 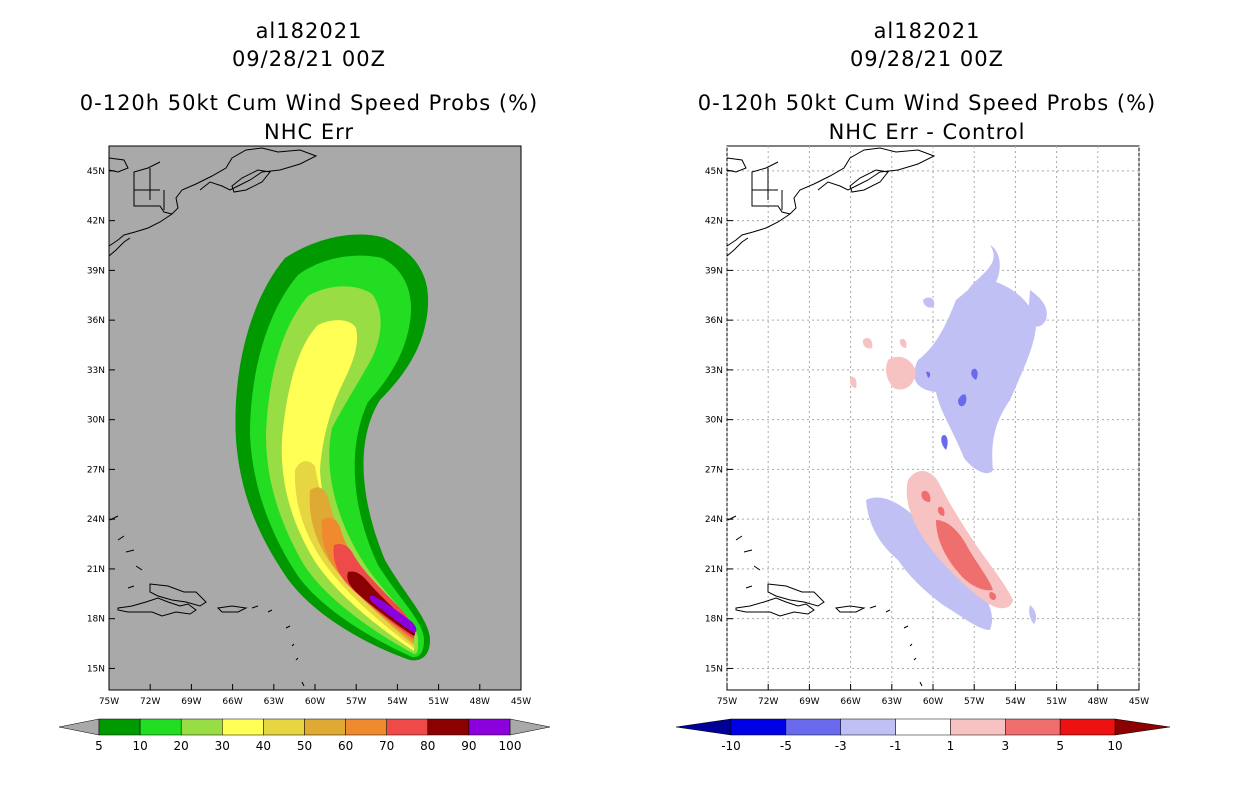 I want to click on right-lat-tick-label: 39N, so click(x=714, y=271).